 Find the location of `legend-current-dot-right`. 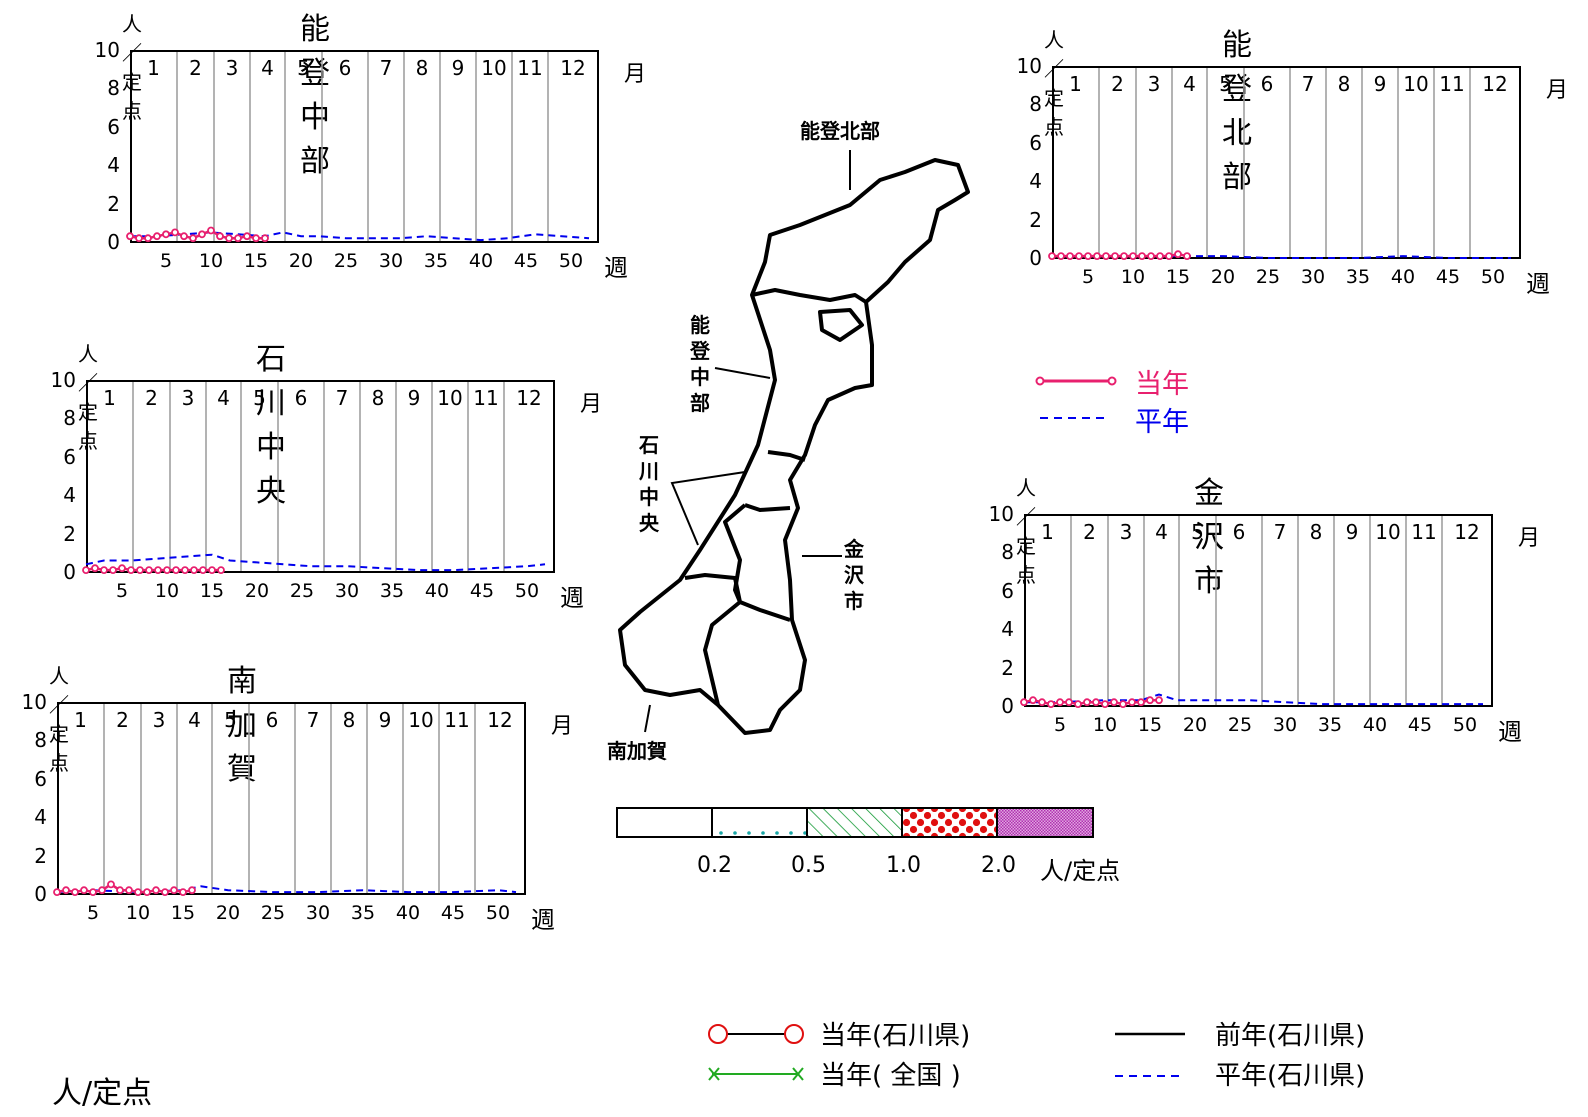

legend-current-dot-right is located at coordinates (1112, 381).